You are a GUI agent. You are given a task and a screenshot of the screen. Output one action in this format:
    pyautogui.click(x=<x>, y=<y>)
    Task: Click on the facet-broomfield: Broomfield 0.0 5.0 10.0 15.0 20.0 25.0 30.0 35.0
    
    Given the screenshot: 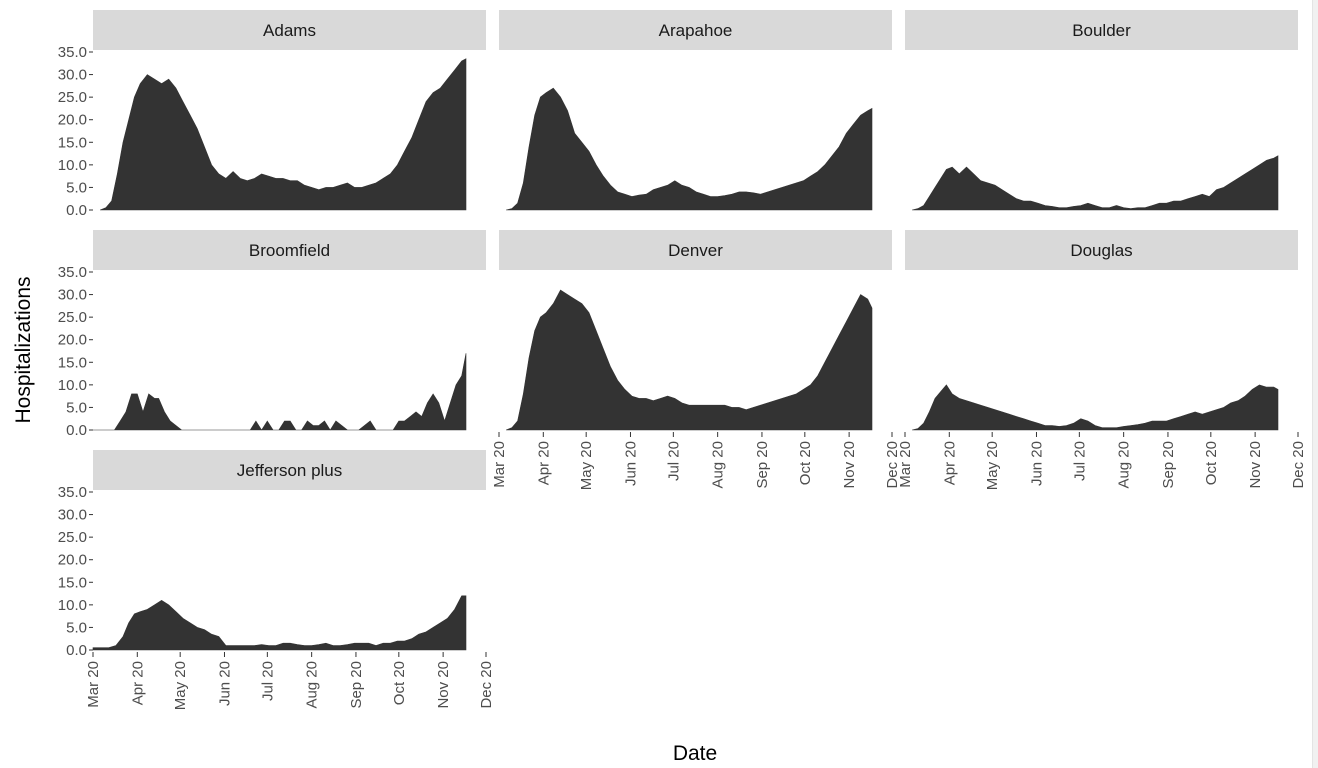 What is the action you would take?
    pyautogui.click(x=272, y=334)
    